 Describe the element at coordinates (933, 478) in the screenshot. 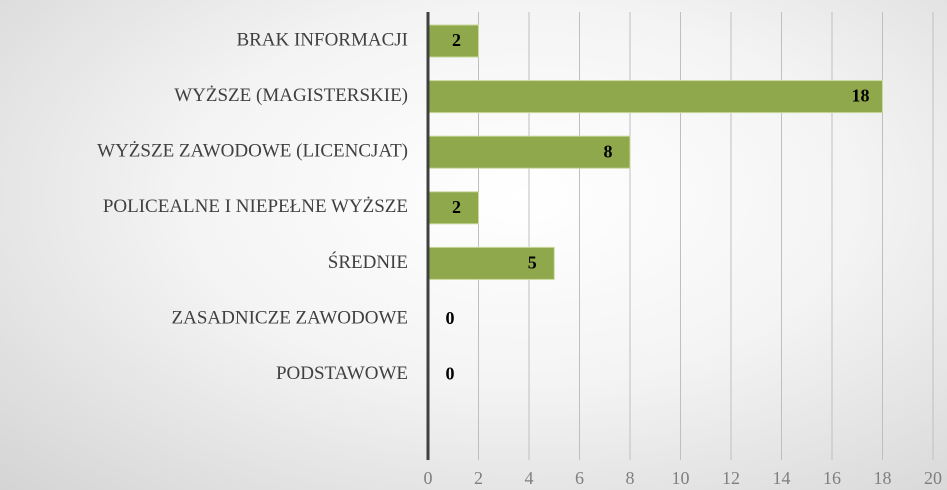

I see `x-tick-label: 20` at that location.